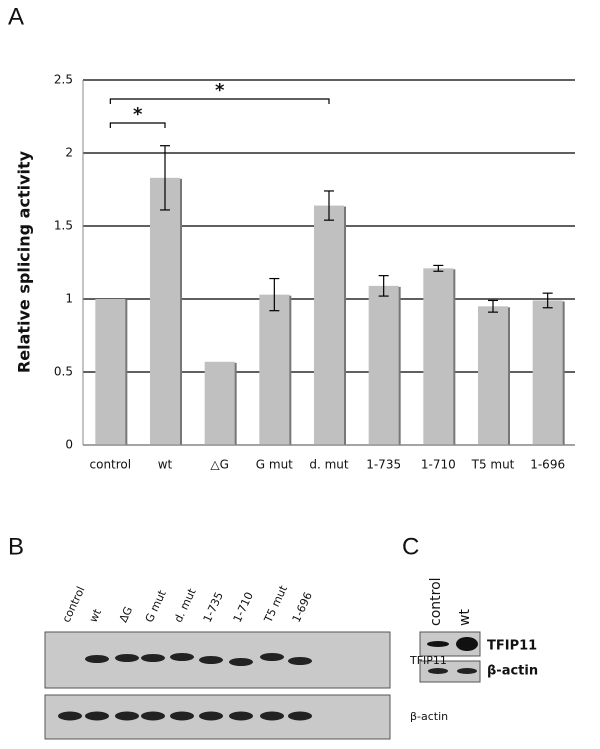 The image size is (600, 749). I want to click on panel-label: C, so click(410, 546).